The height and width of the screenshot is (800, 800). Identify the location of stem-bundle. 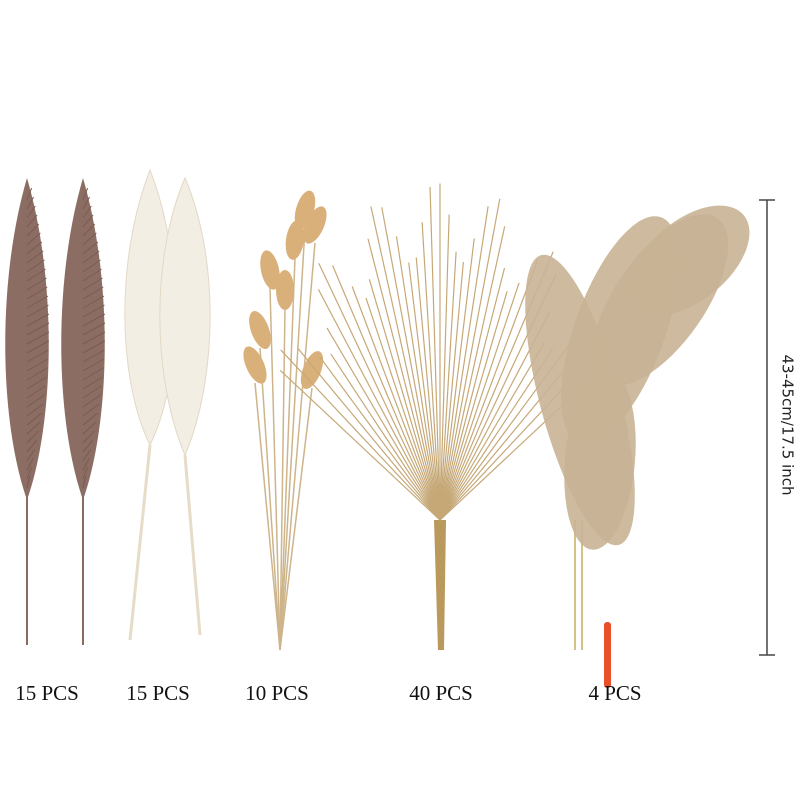
(440, 585).